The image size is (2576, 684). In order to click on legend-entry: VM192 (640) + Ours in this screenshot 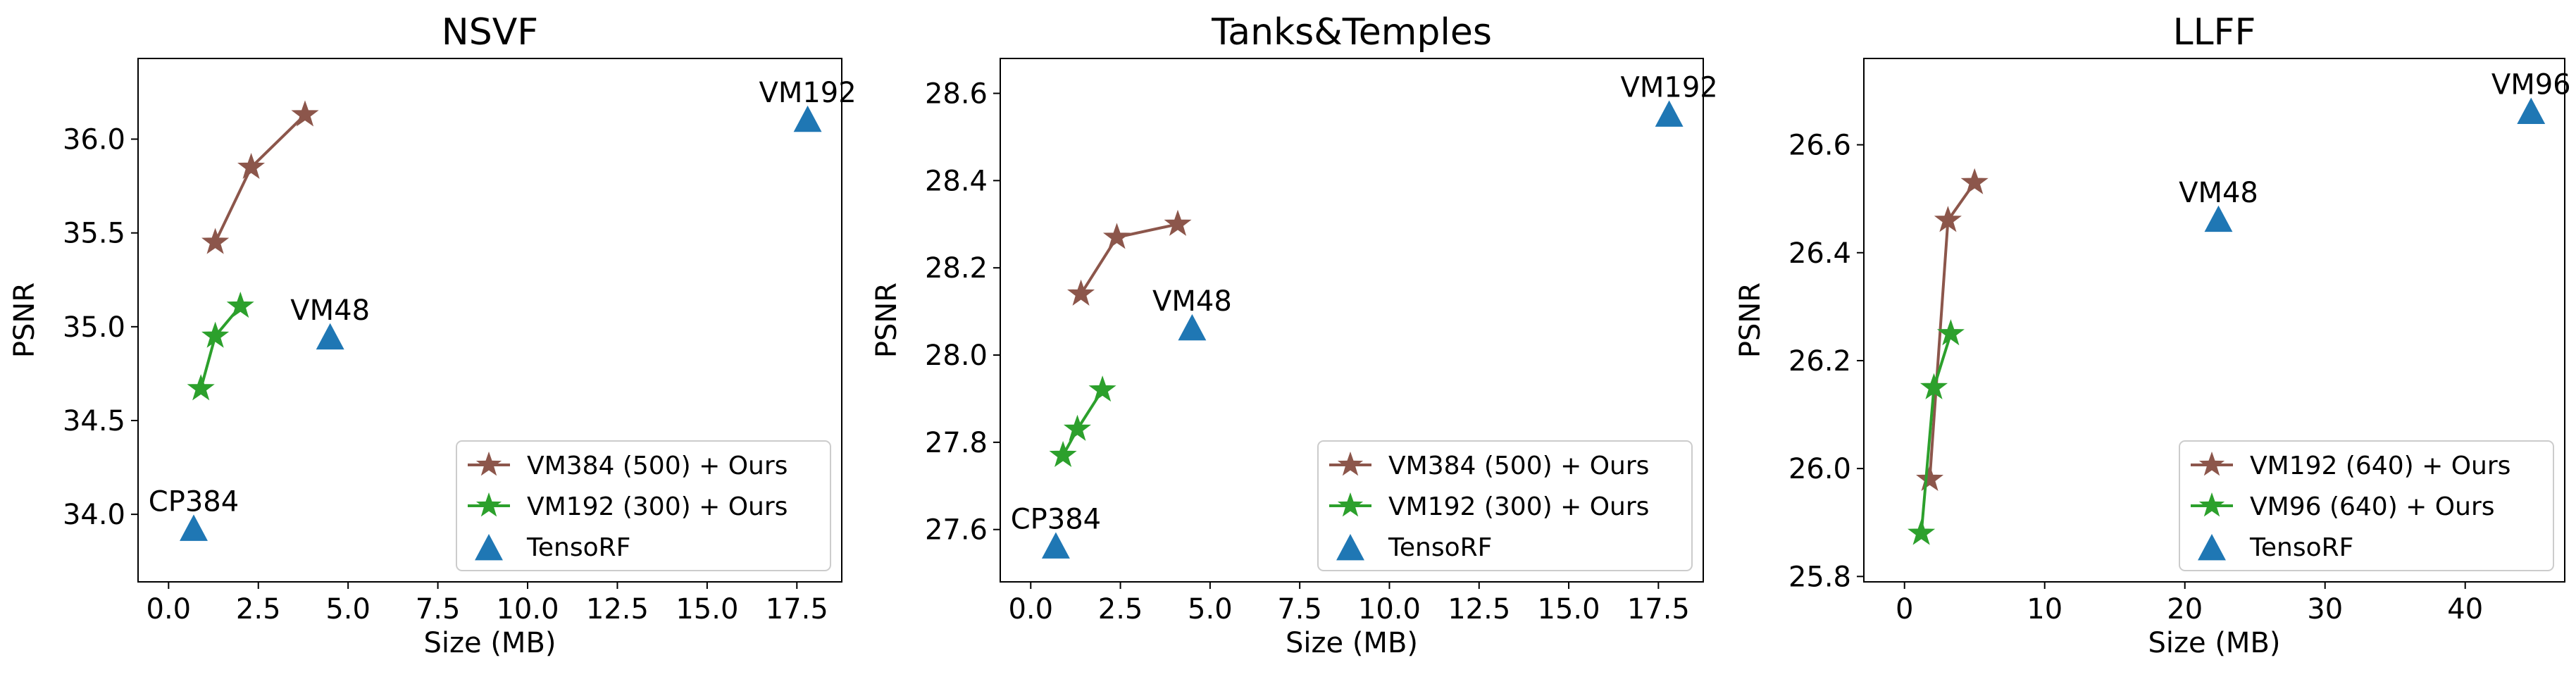, I will do `click(2380, 466)`.